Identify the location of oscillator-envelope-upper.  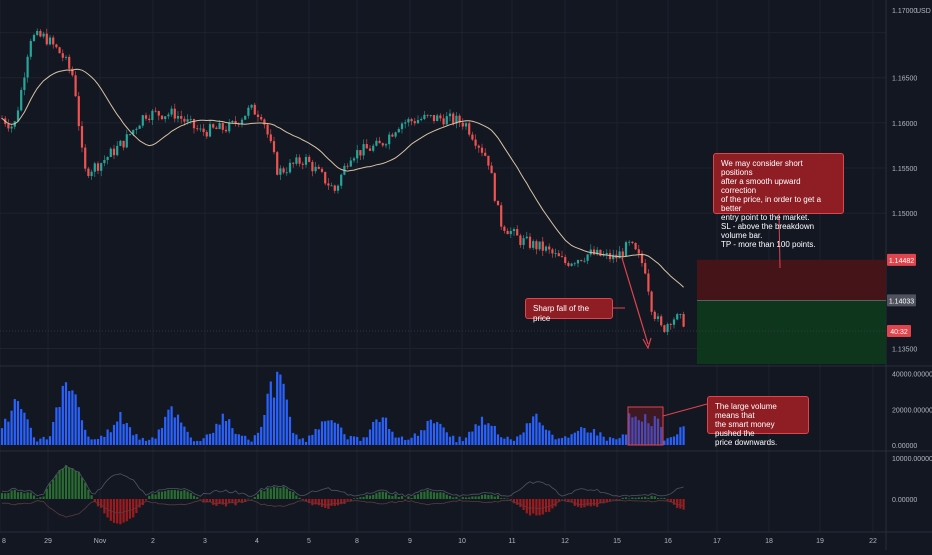
(342, 481).